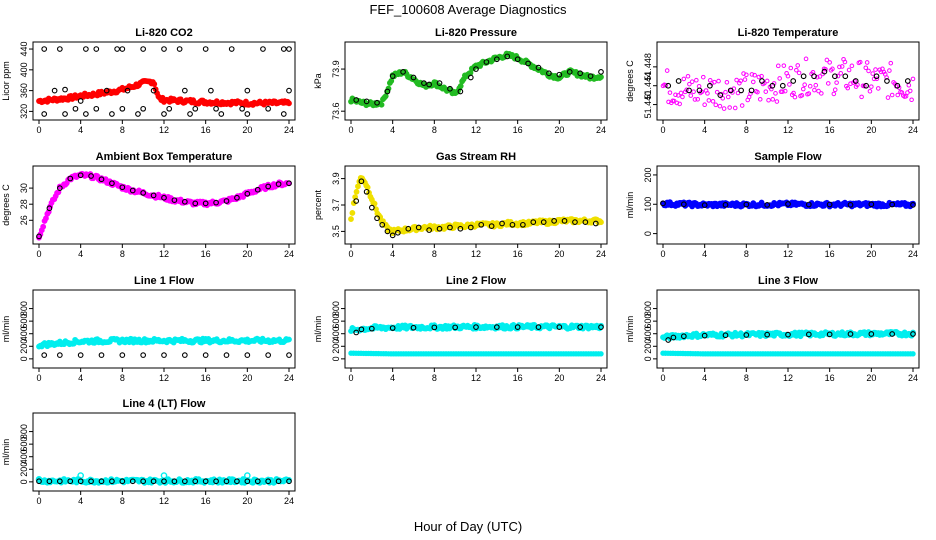 Image resolution: width=936 pixels, height=540 pixels. What do you see at coordinates (788, 281) in the screenshot?
I see `panel-title: Line 3 Flow` at bounding box center [788, 281].